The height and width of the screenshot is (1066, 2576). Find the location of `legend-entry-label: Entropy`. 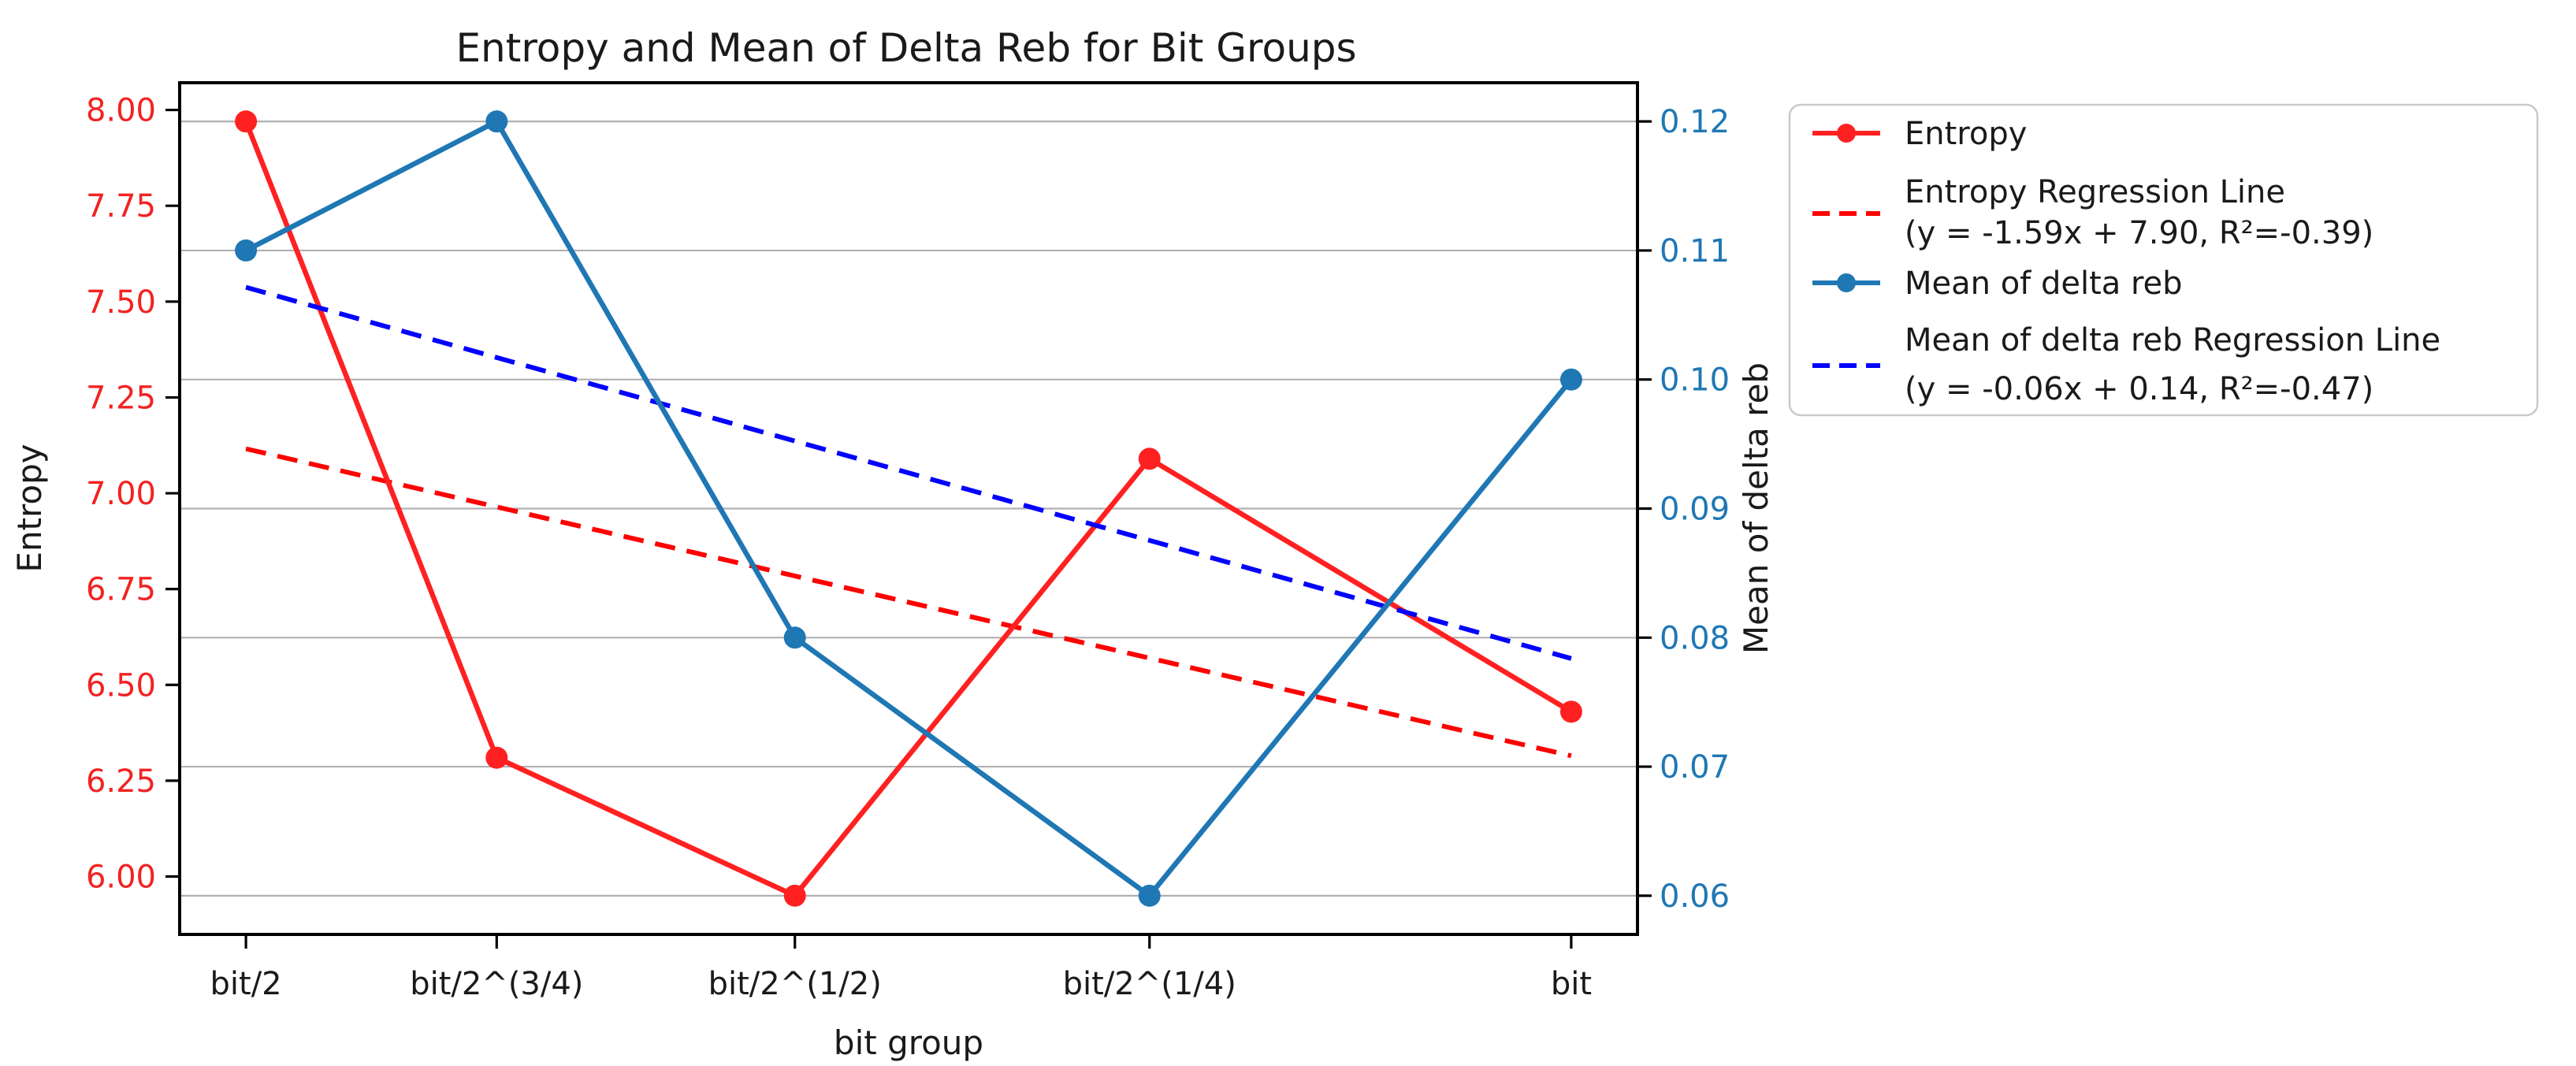

legend-entry-label: Entropy is located at coordinates (1966, 134).